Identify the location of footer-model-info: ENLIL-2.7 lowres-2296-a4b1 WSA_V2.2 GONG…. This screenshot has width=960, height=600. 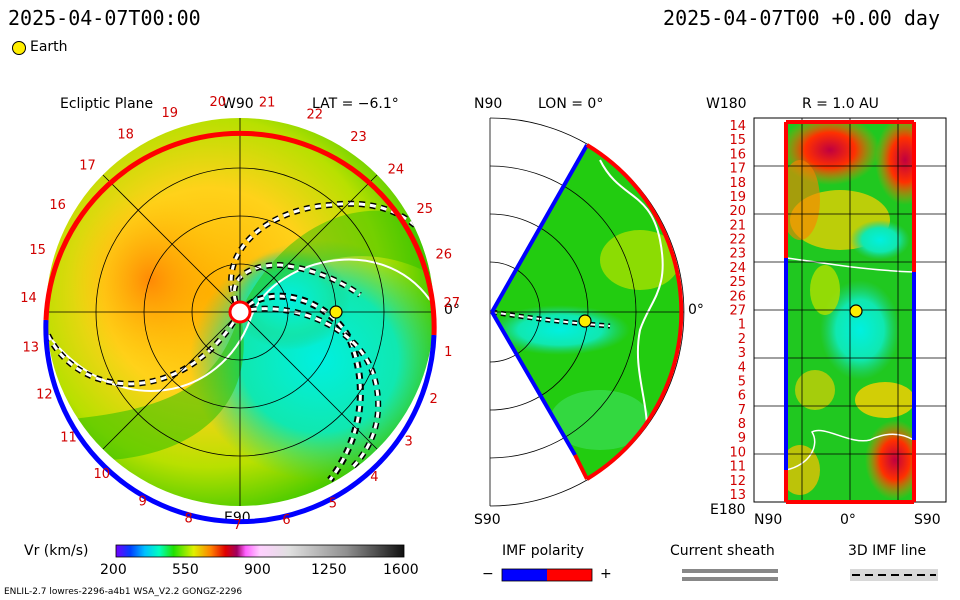
(123, 592).